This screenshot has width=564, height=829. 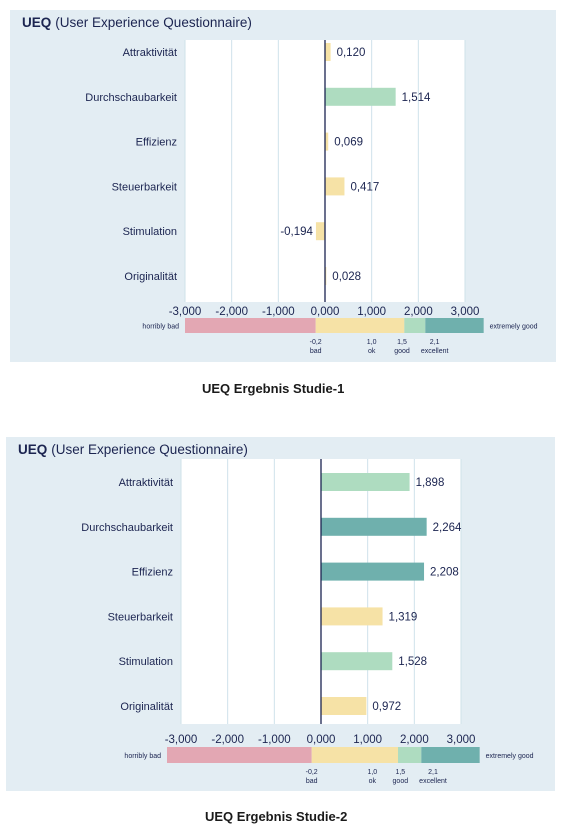 What do you see at coordinates (416, 98) in the screenshot?
I see `data-label: 1,514` at bounding box center [416, 98].